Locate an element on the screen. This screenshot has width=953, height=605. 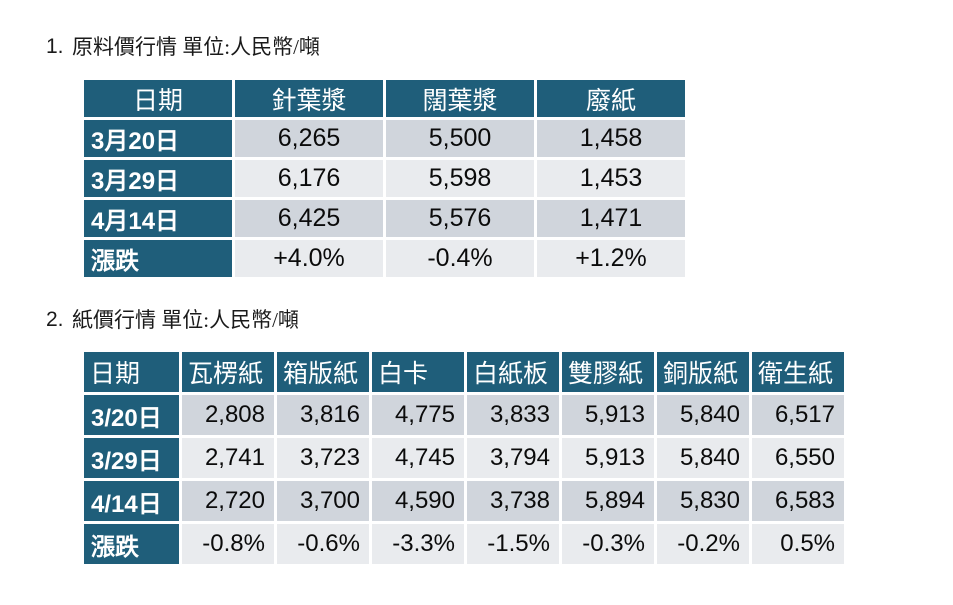
value-cell: 4,775 is located at coordinates (418, 415).